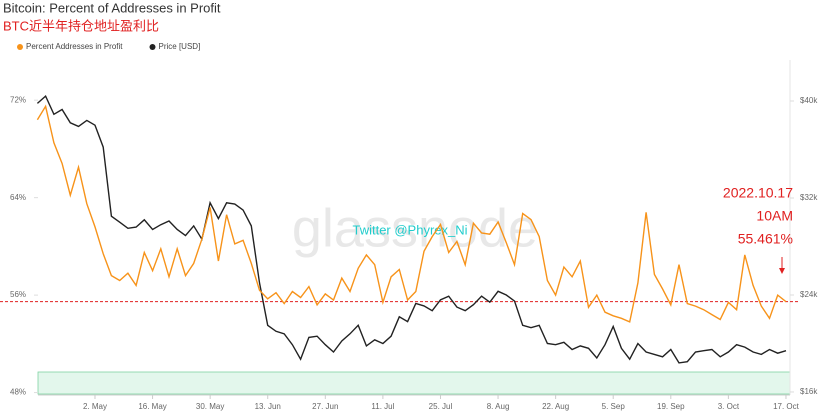 The height and width of the screenshot is (420, 831). What do you see at coordinates (758, 193) in the screenshot?
I see `annotation: 2022.10.17` at bounding box center [758, 193].